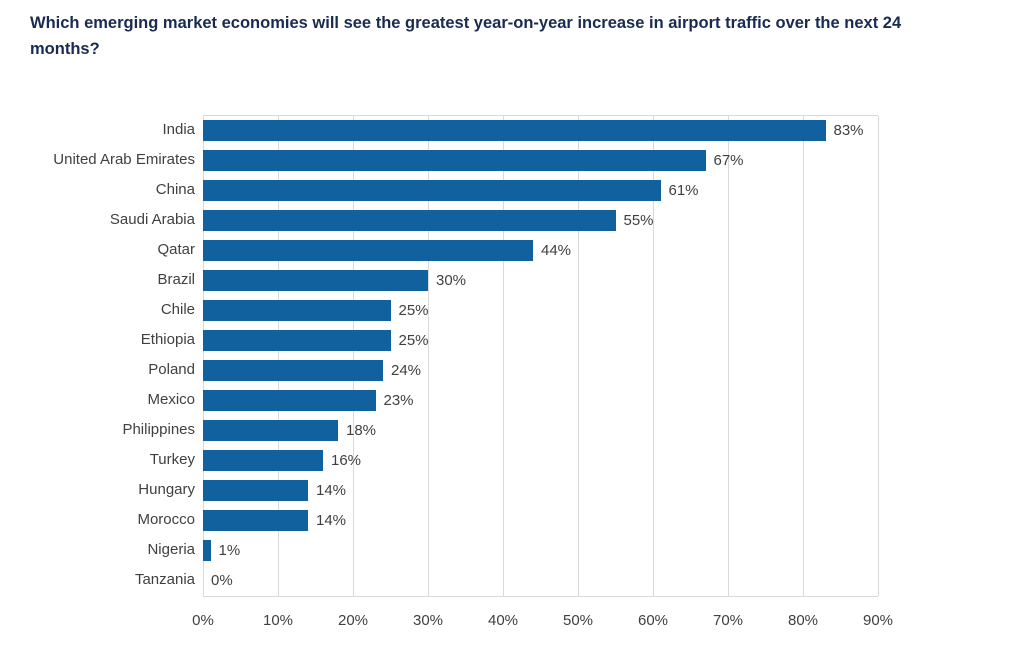 The image size is (1024, 657). What do you see at coordinates (229, 550) in the screenshot?
I see `value-label: 1%` at bounding box center [229, 550].